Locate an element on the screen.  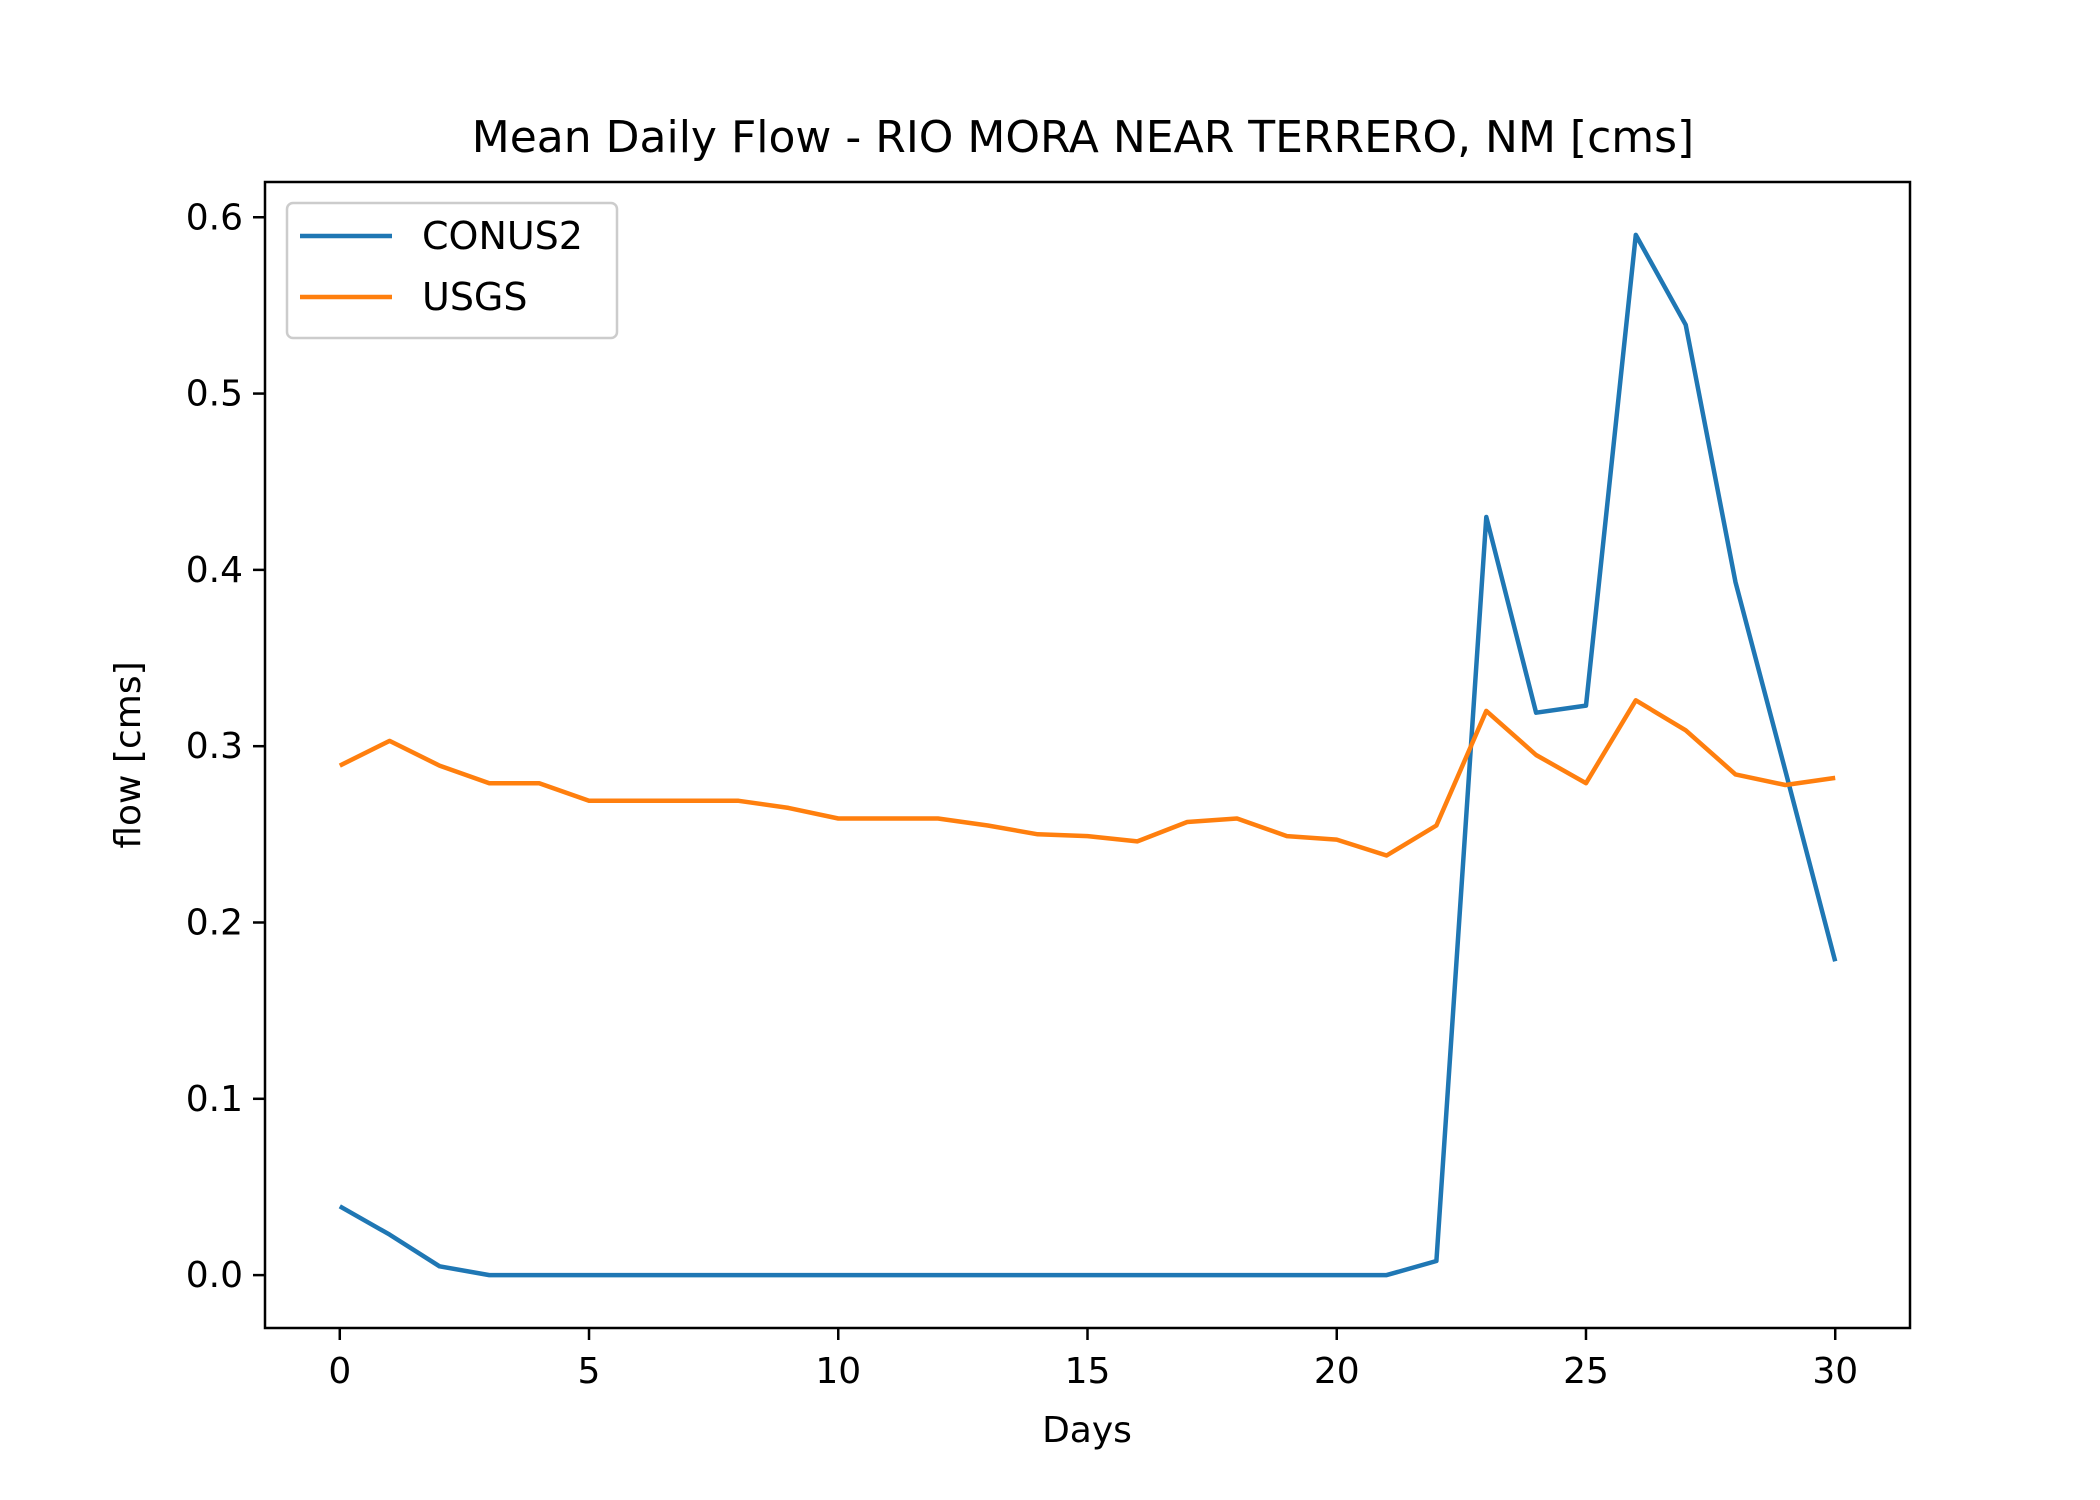
legend-label-conus2: CONUS2 is located at coordinates (502, 236).